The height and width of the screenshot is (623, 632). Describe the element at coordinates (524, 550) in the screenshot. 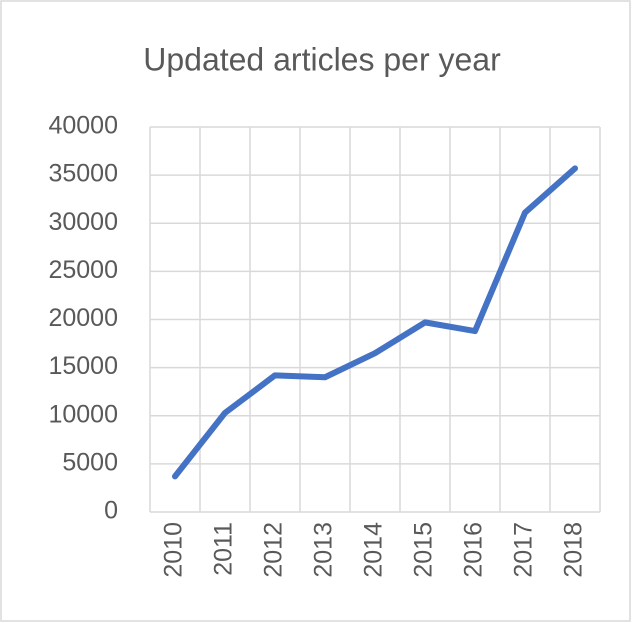

I see `x-tick-label: 2017` at that location.